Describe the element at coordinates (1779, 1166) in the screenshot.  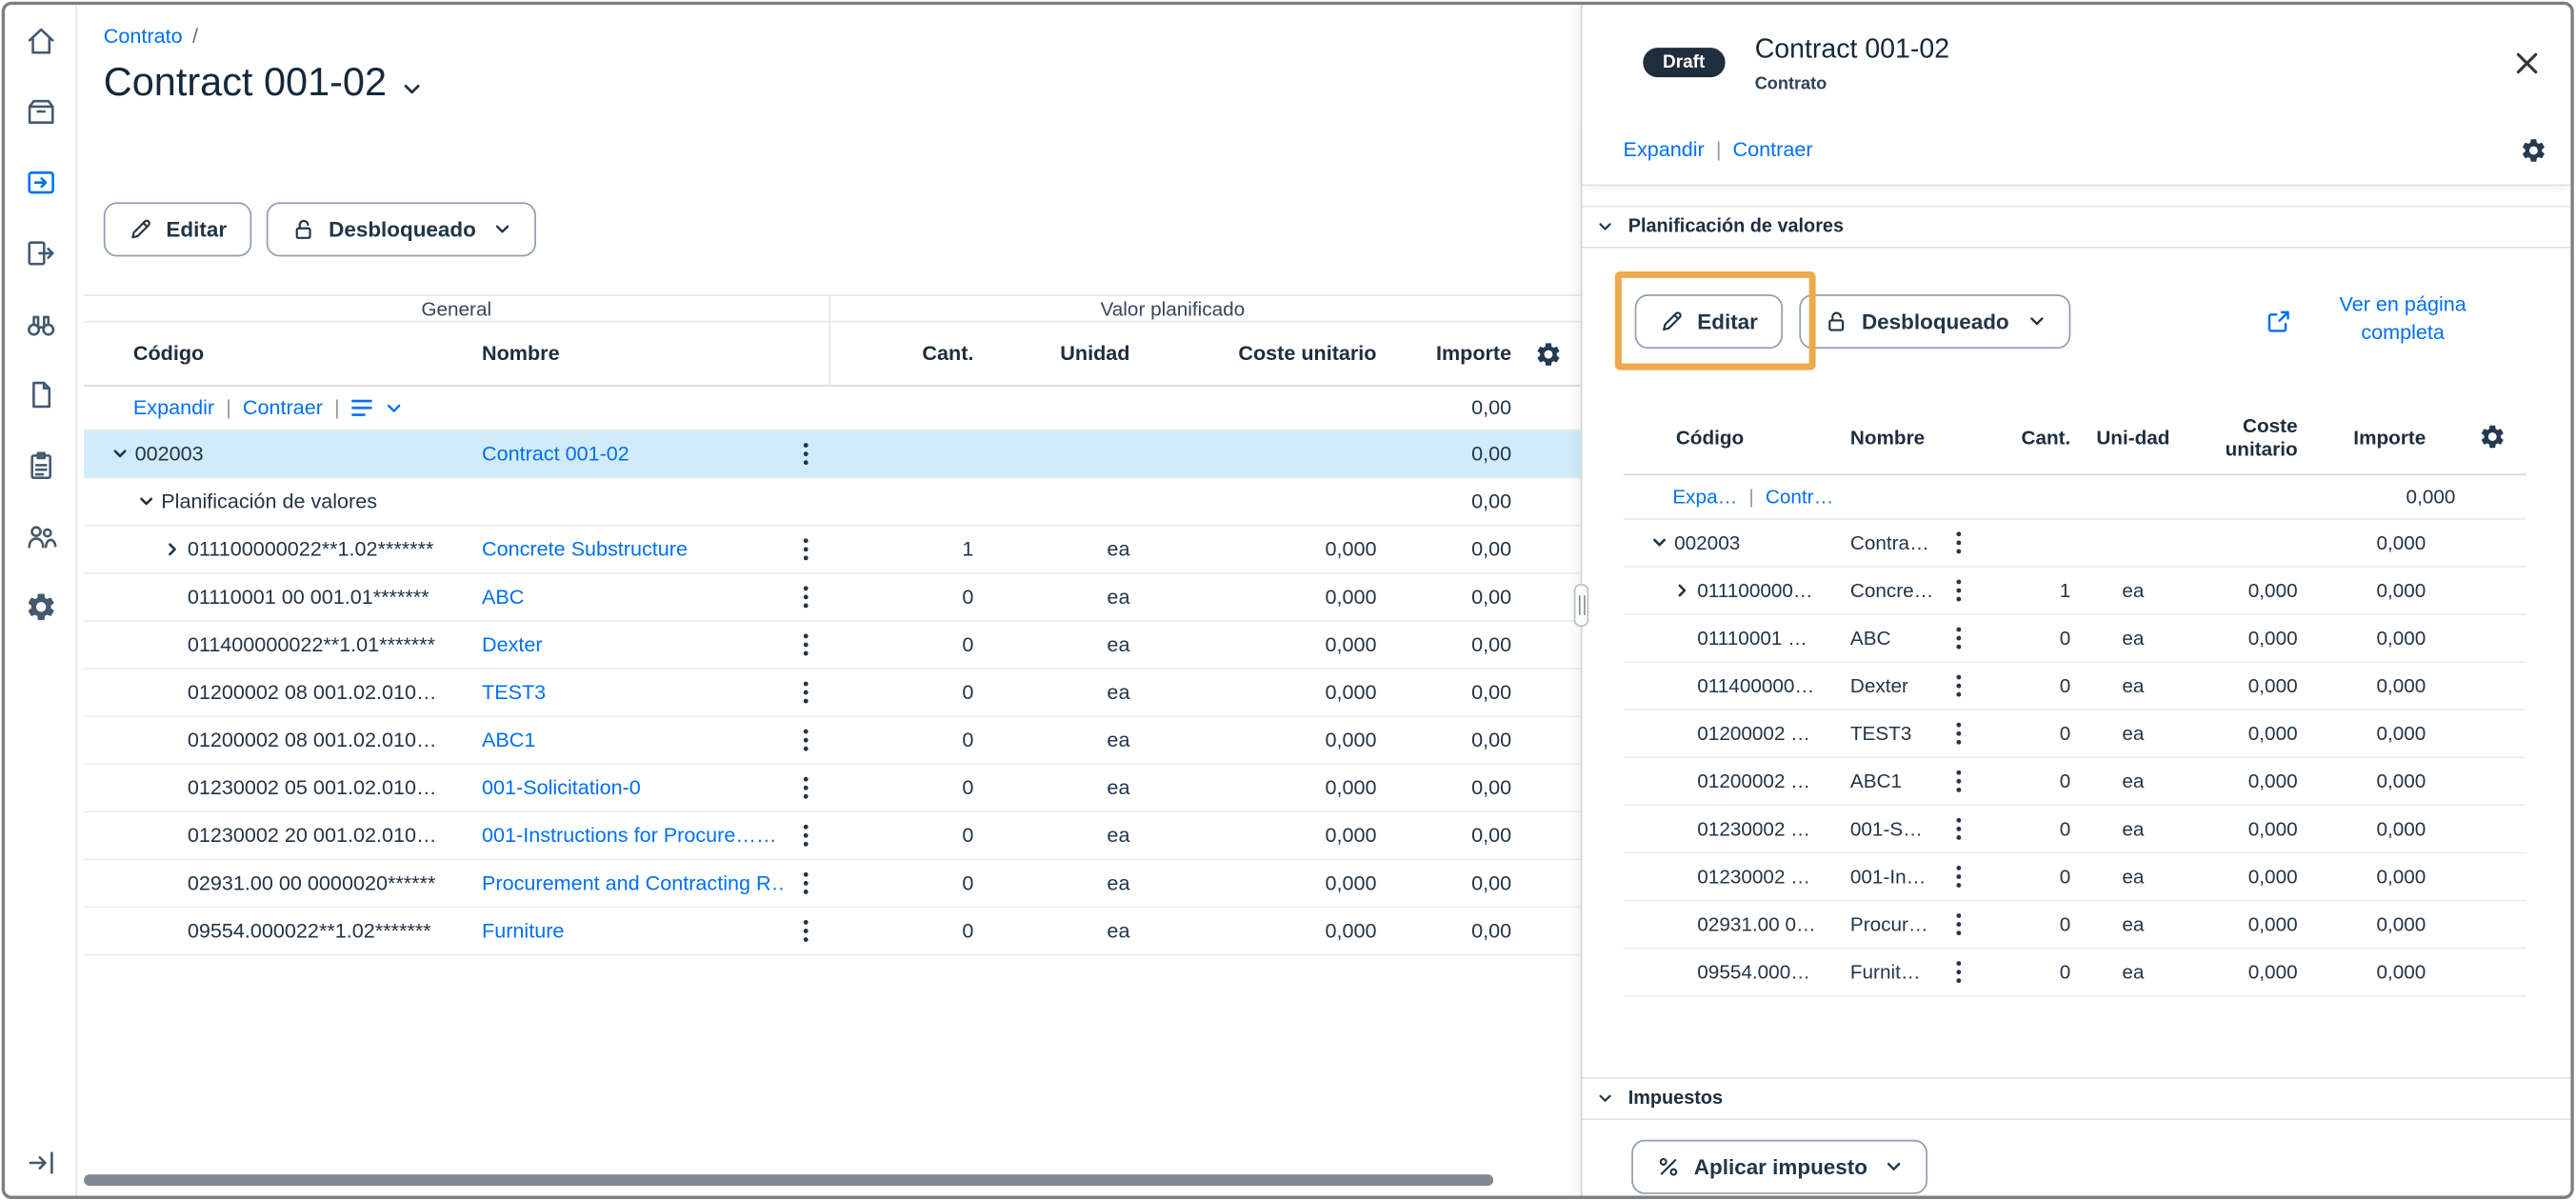
I see `apply-tax-button: Aplicar impuesto` at that location.